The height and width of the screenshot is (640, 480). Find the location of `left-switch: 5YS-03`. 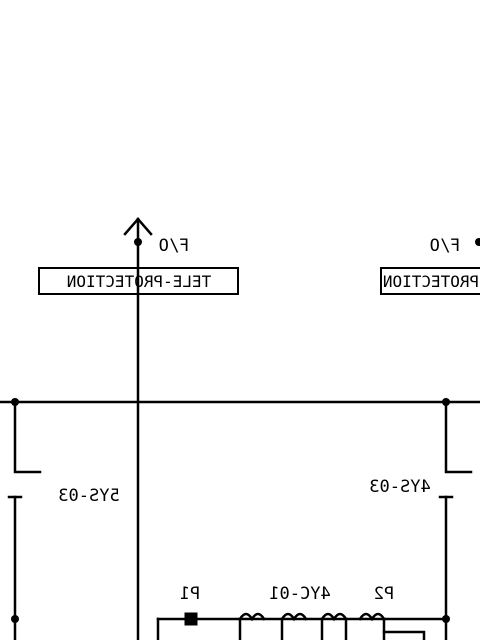

left-switch: 5YS-03 is located at coordinates (63, 520).